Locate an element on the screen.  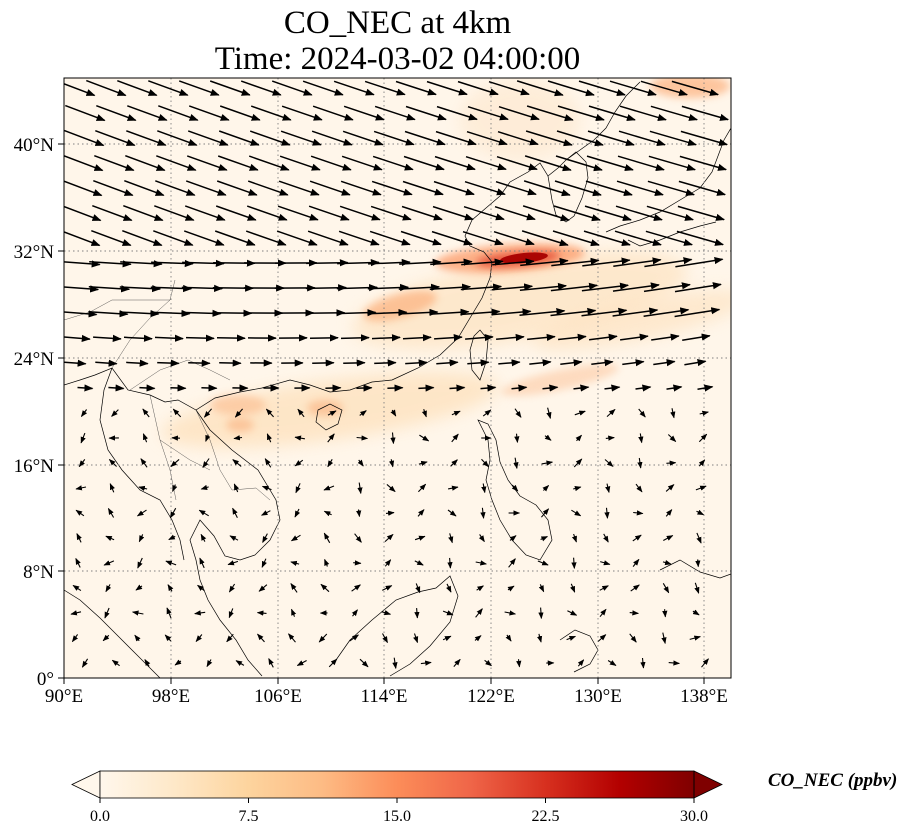
plume-east-china-sea is located at coordinates (520, 300).